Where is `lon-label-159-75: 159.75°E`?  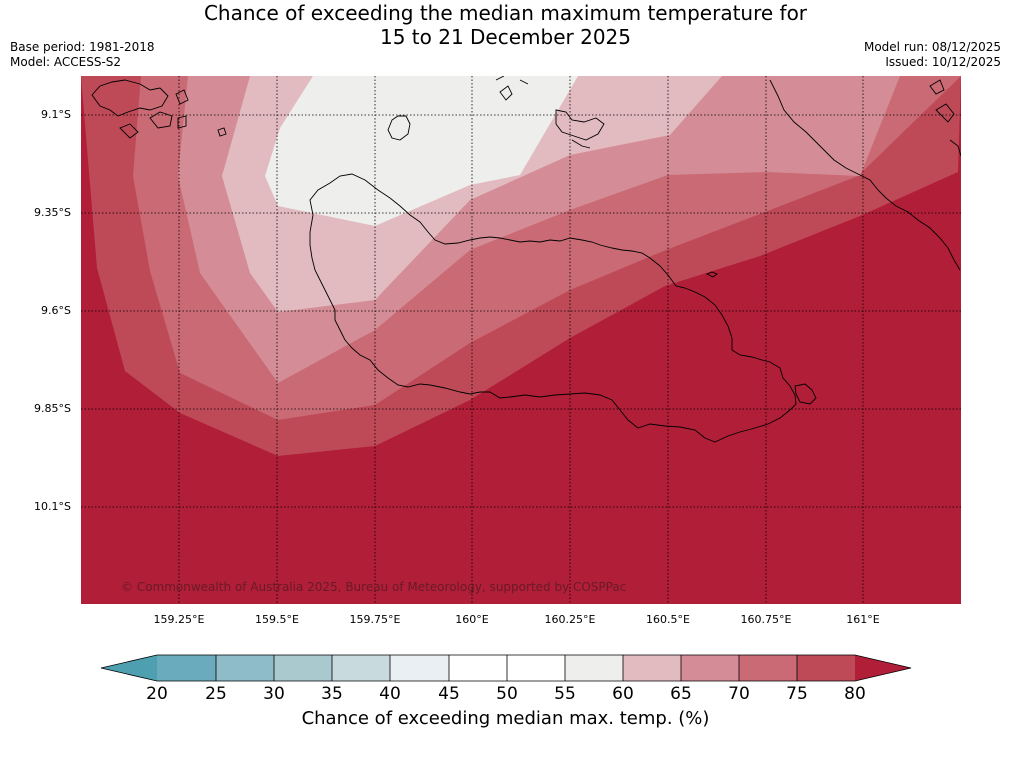
lon-label-159-75: 159.75°E is located at coordinates (375, 619).